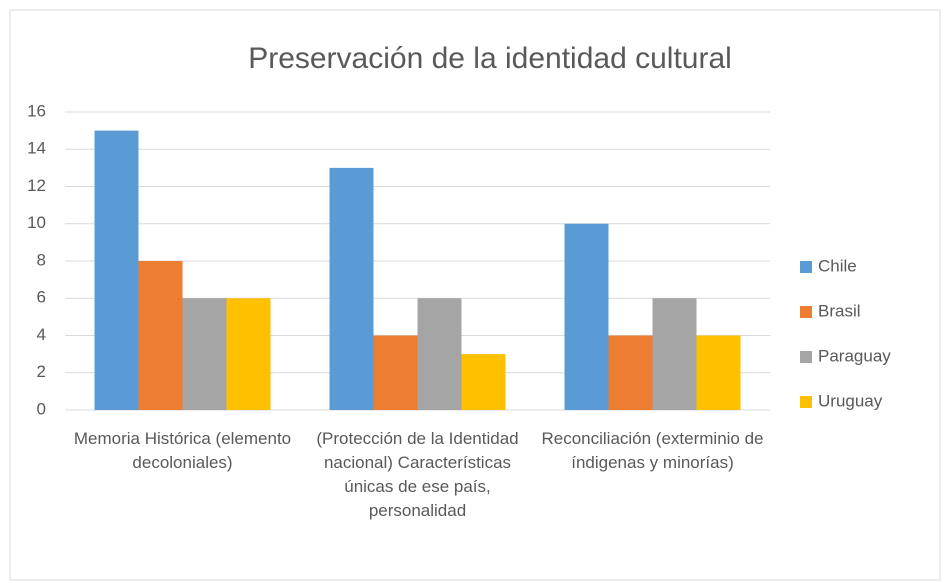 The width and height of the screenshot is (952, 583). What do you see at coordinates (36, 110) in the screenshot?
I see `y-tick-label: 16` at bounding box center [36, 110].